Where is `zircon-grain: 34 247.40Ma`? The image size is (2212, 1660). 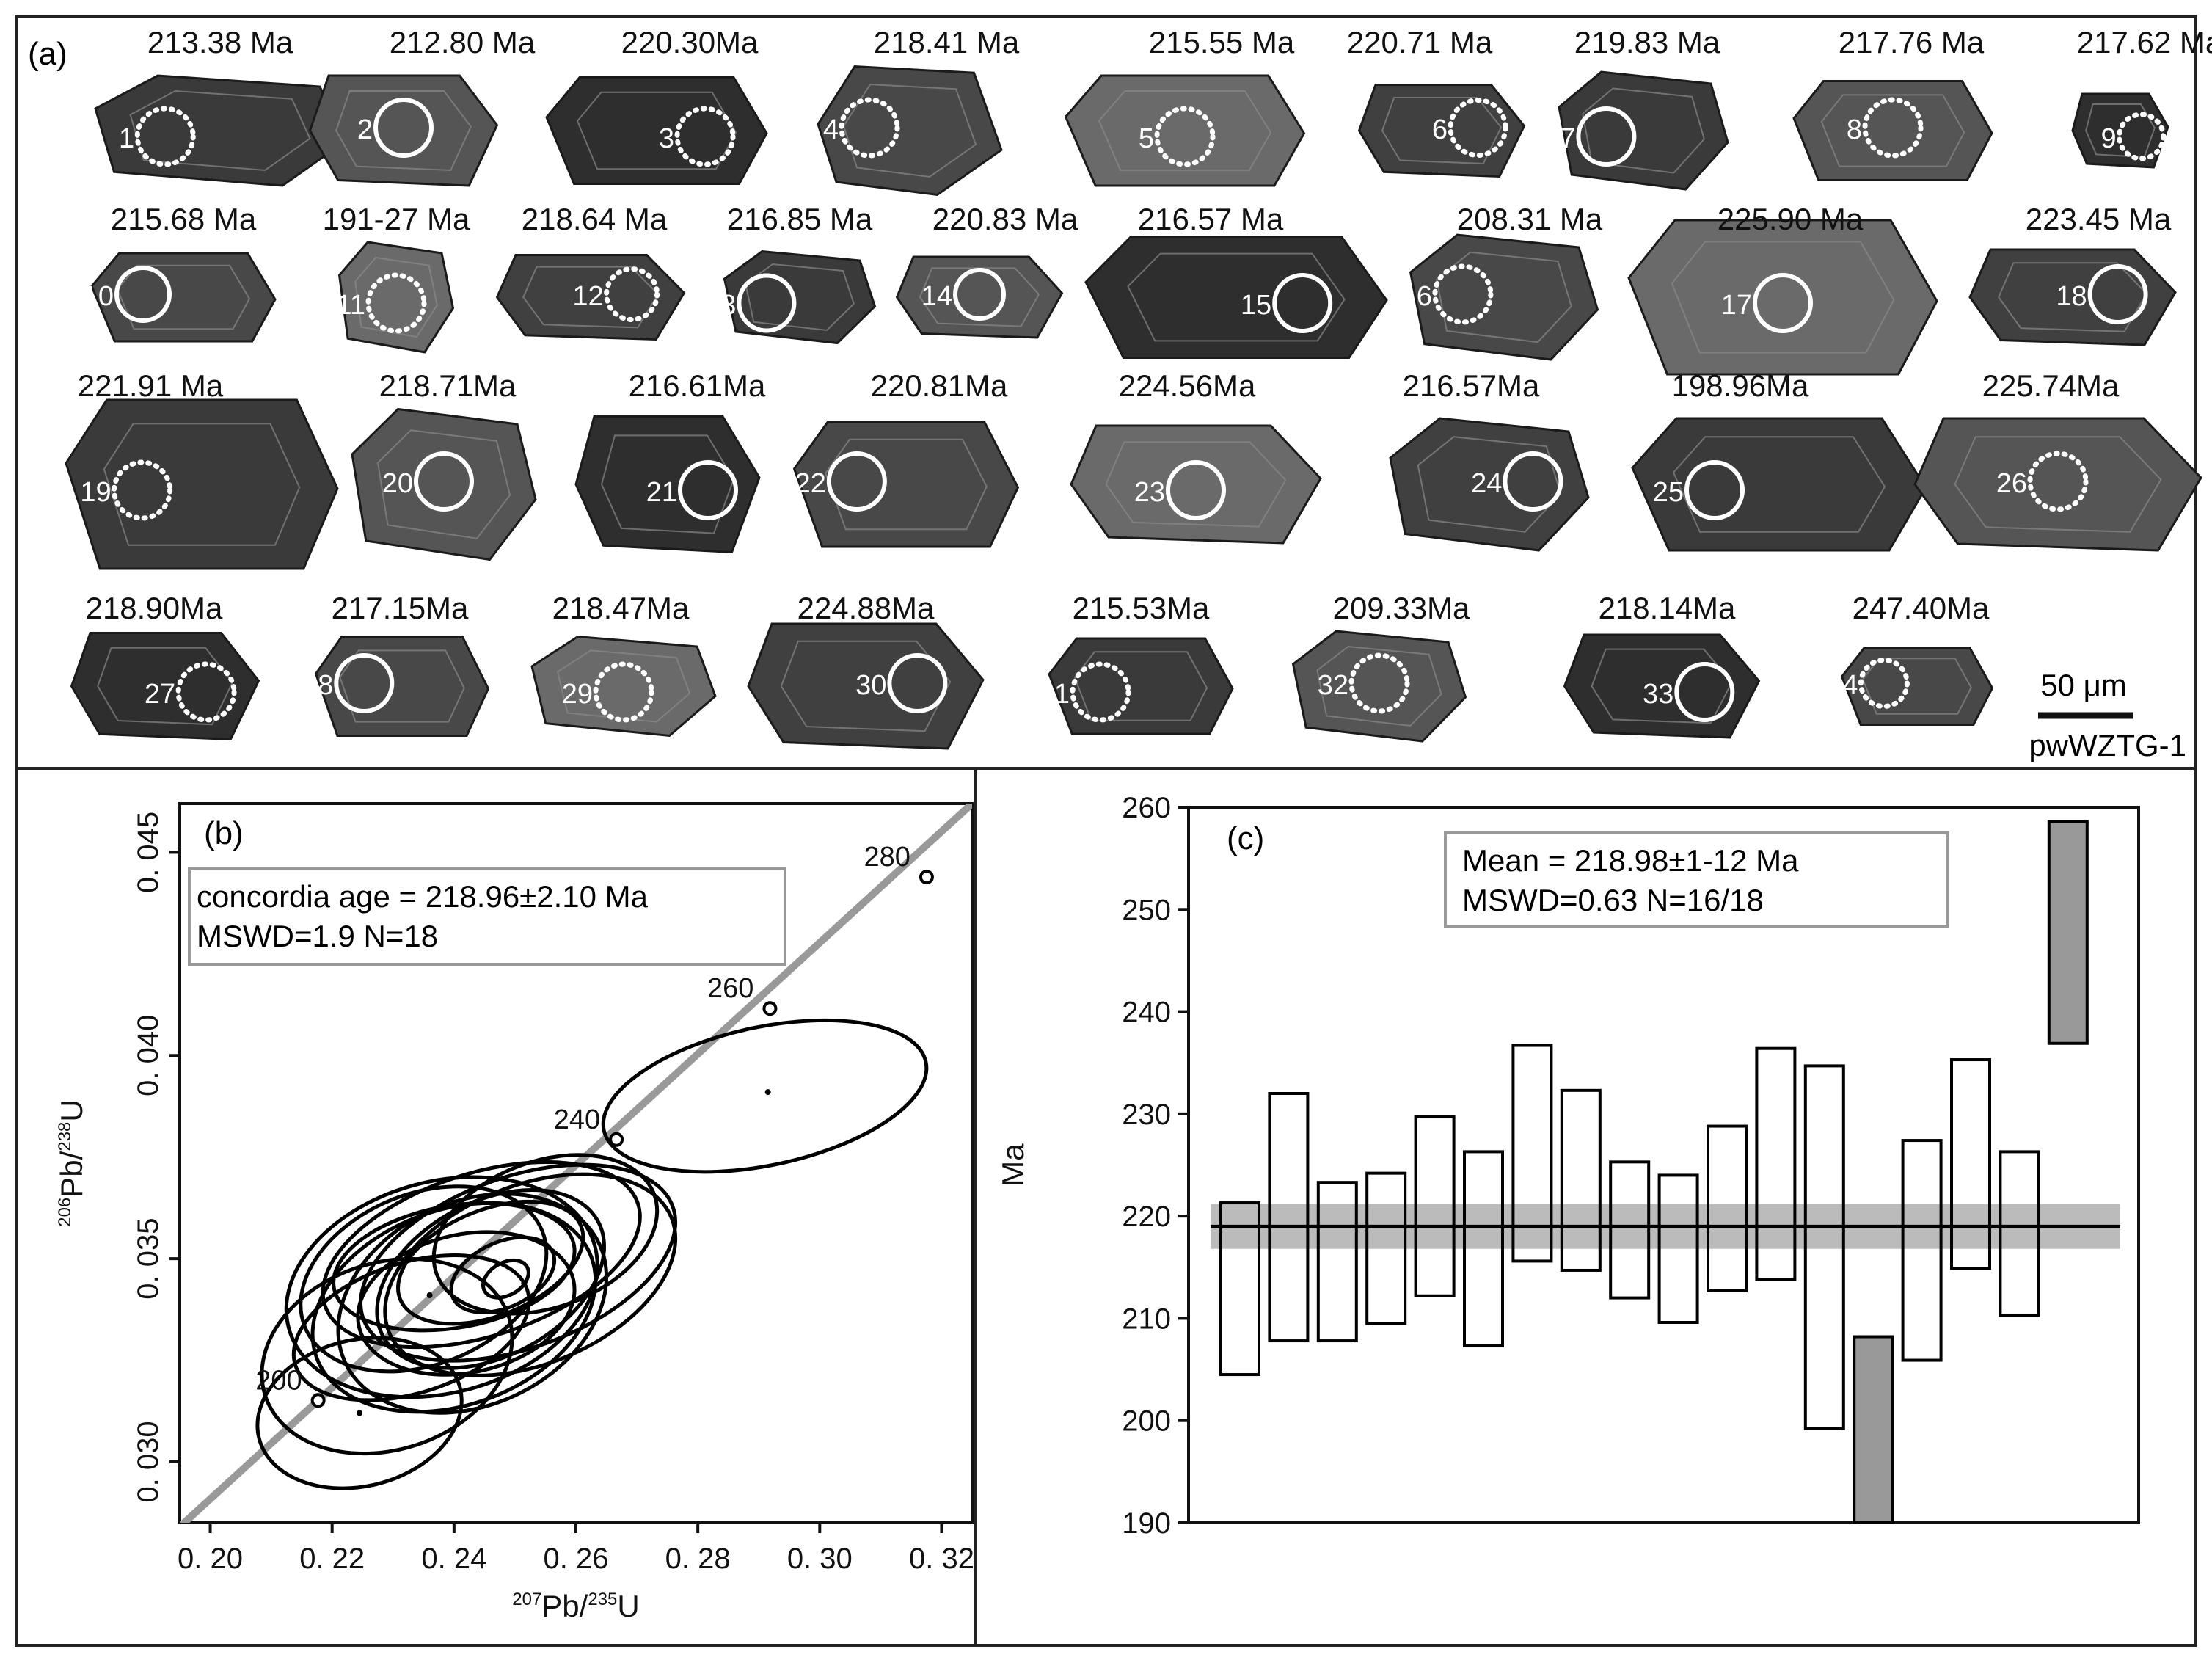 zircon-grain: 34 247.40Ma is located at coordinates (1911, 658).